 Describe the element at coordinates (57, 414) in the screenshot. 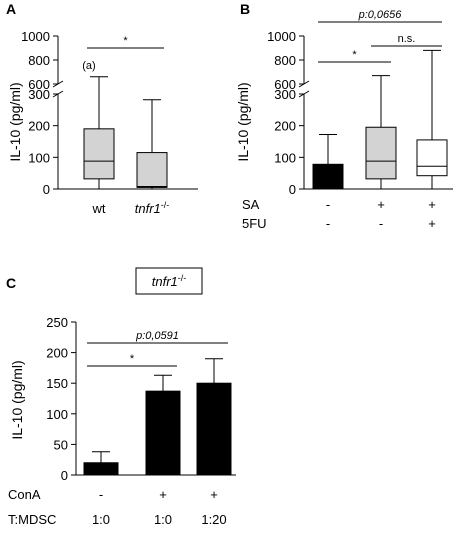

I see `panel-c-y-tick-label: 100` at that location.